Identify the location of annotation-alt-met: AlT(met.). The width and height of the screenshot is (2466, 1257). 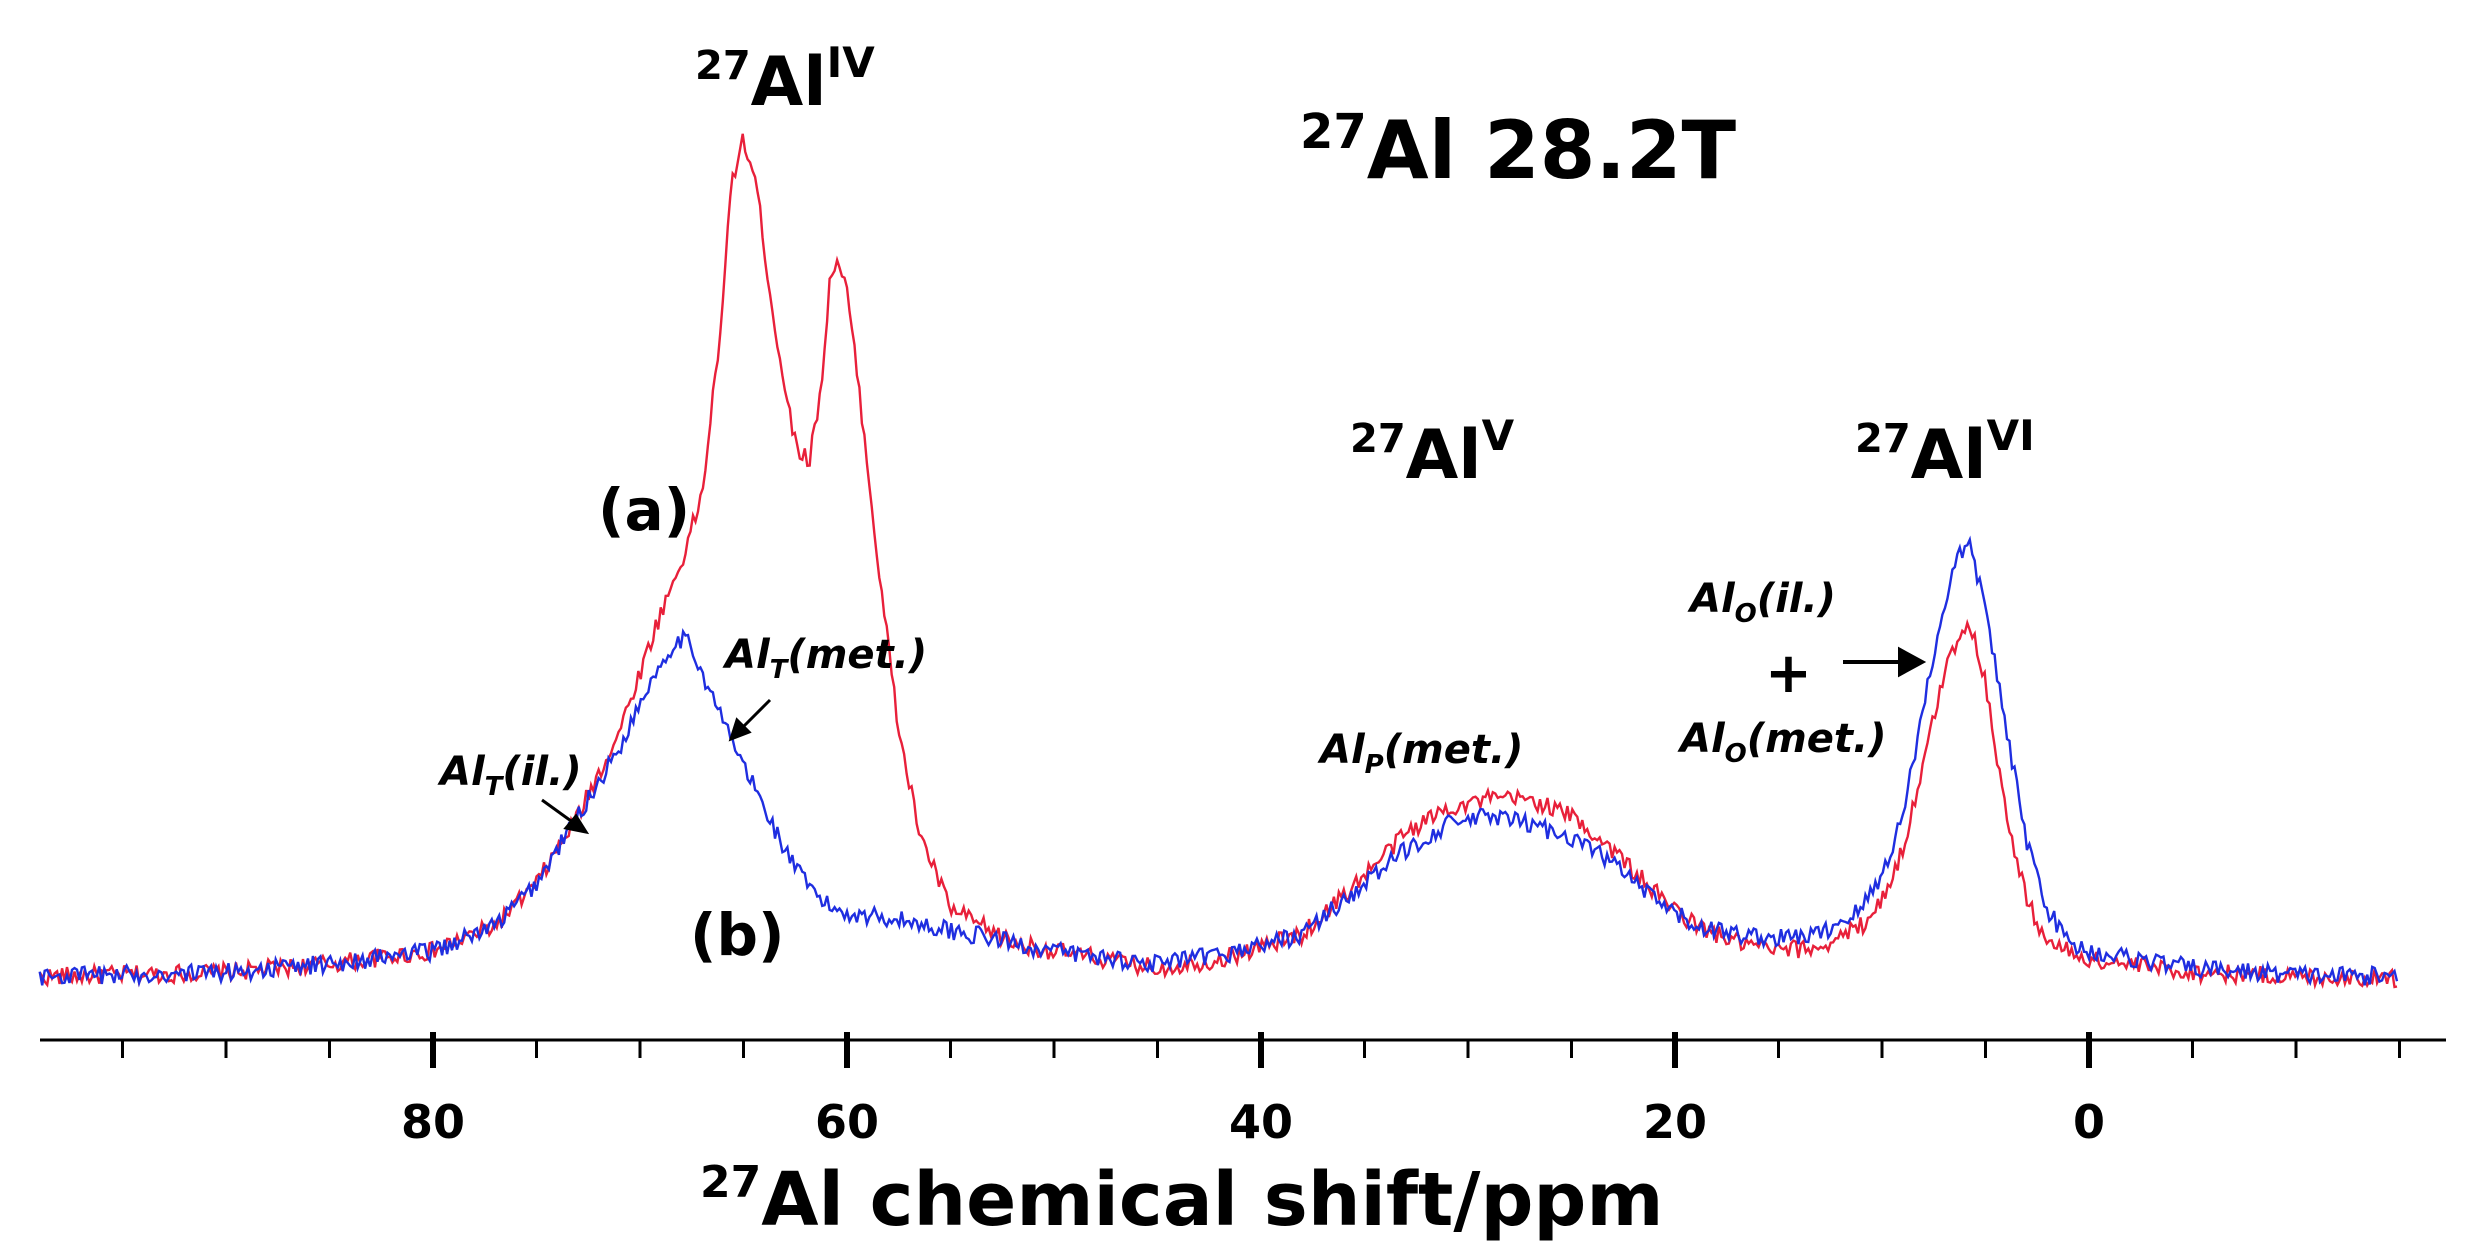
(824, 658).